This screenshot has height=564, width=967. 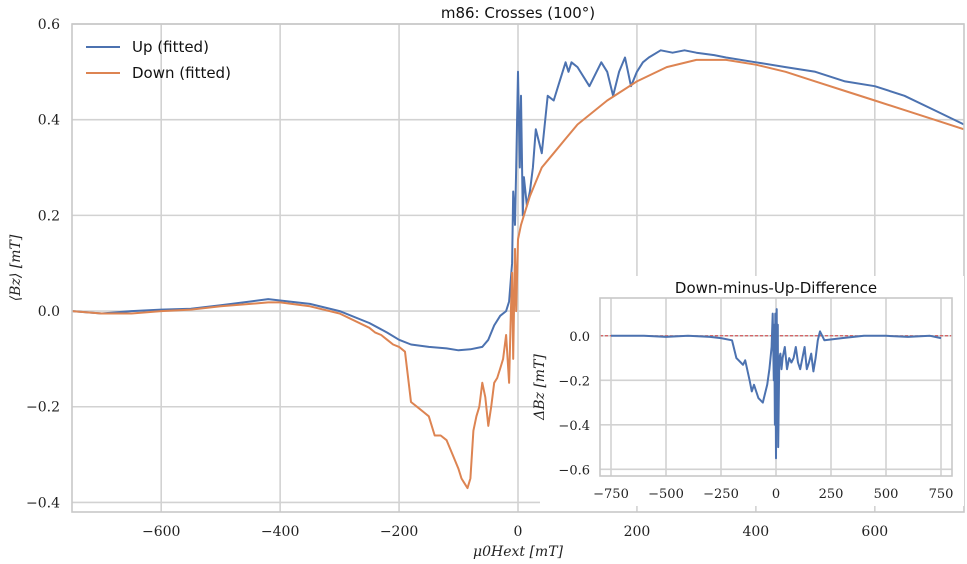 I want to click on main-x-tick-label: −200, so click(x=399, y=532).